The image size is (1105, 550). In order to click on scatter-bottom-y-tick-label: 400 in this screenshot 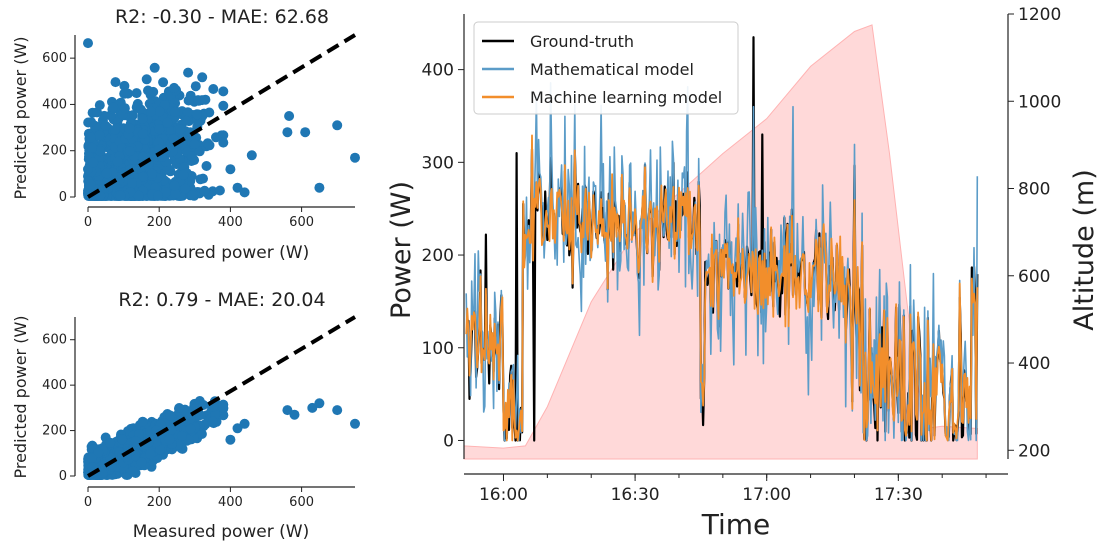, I will do `click(54, 385)`.